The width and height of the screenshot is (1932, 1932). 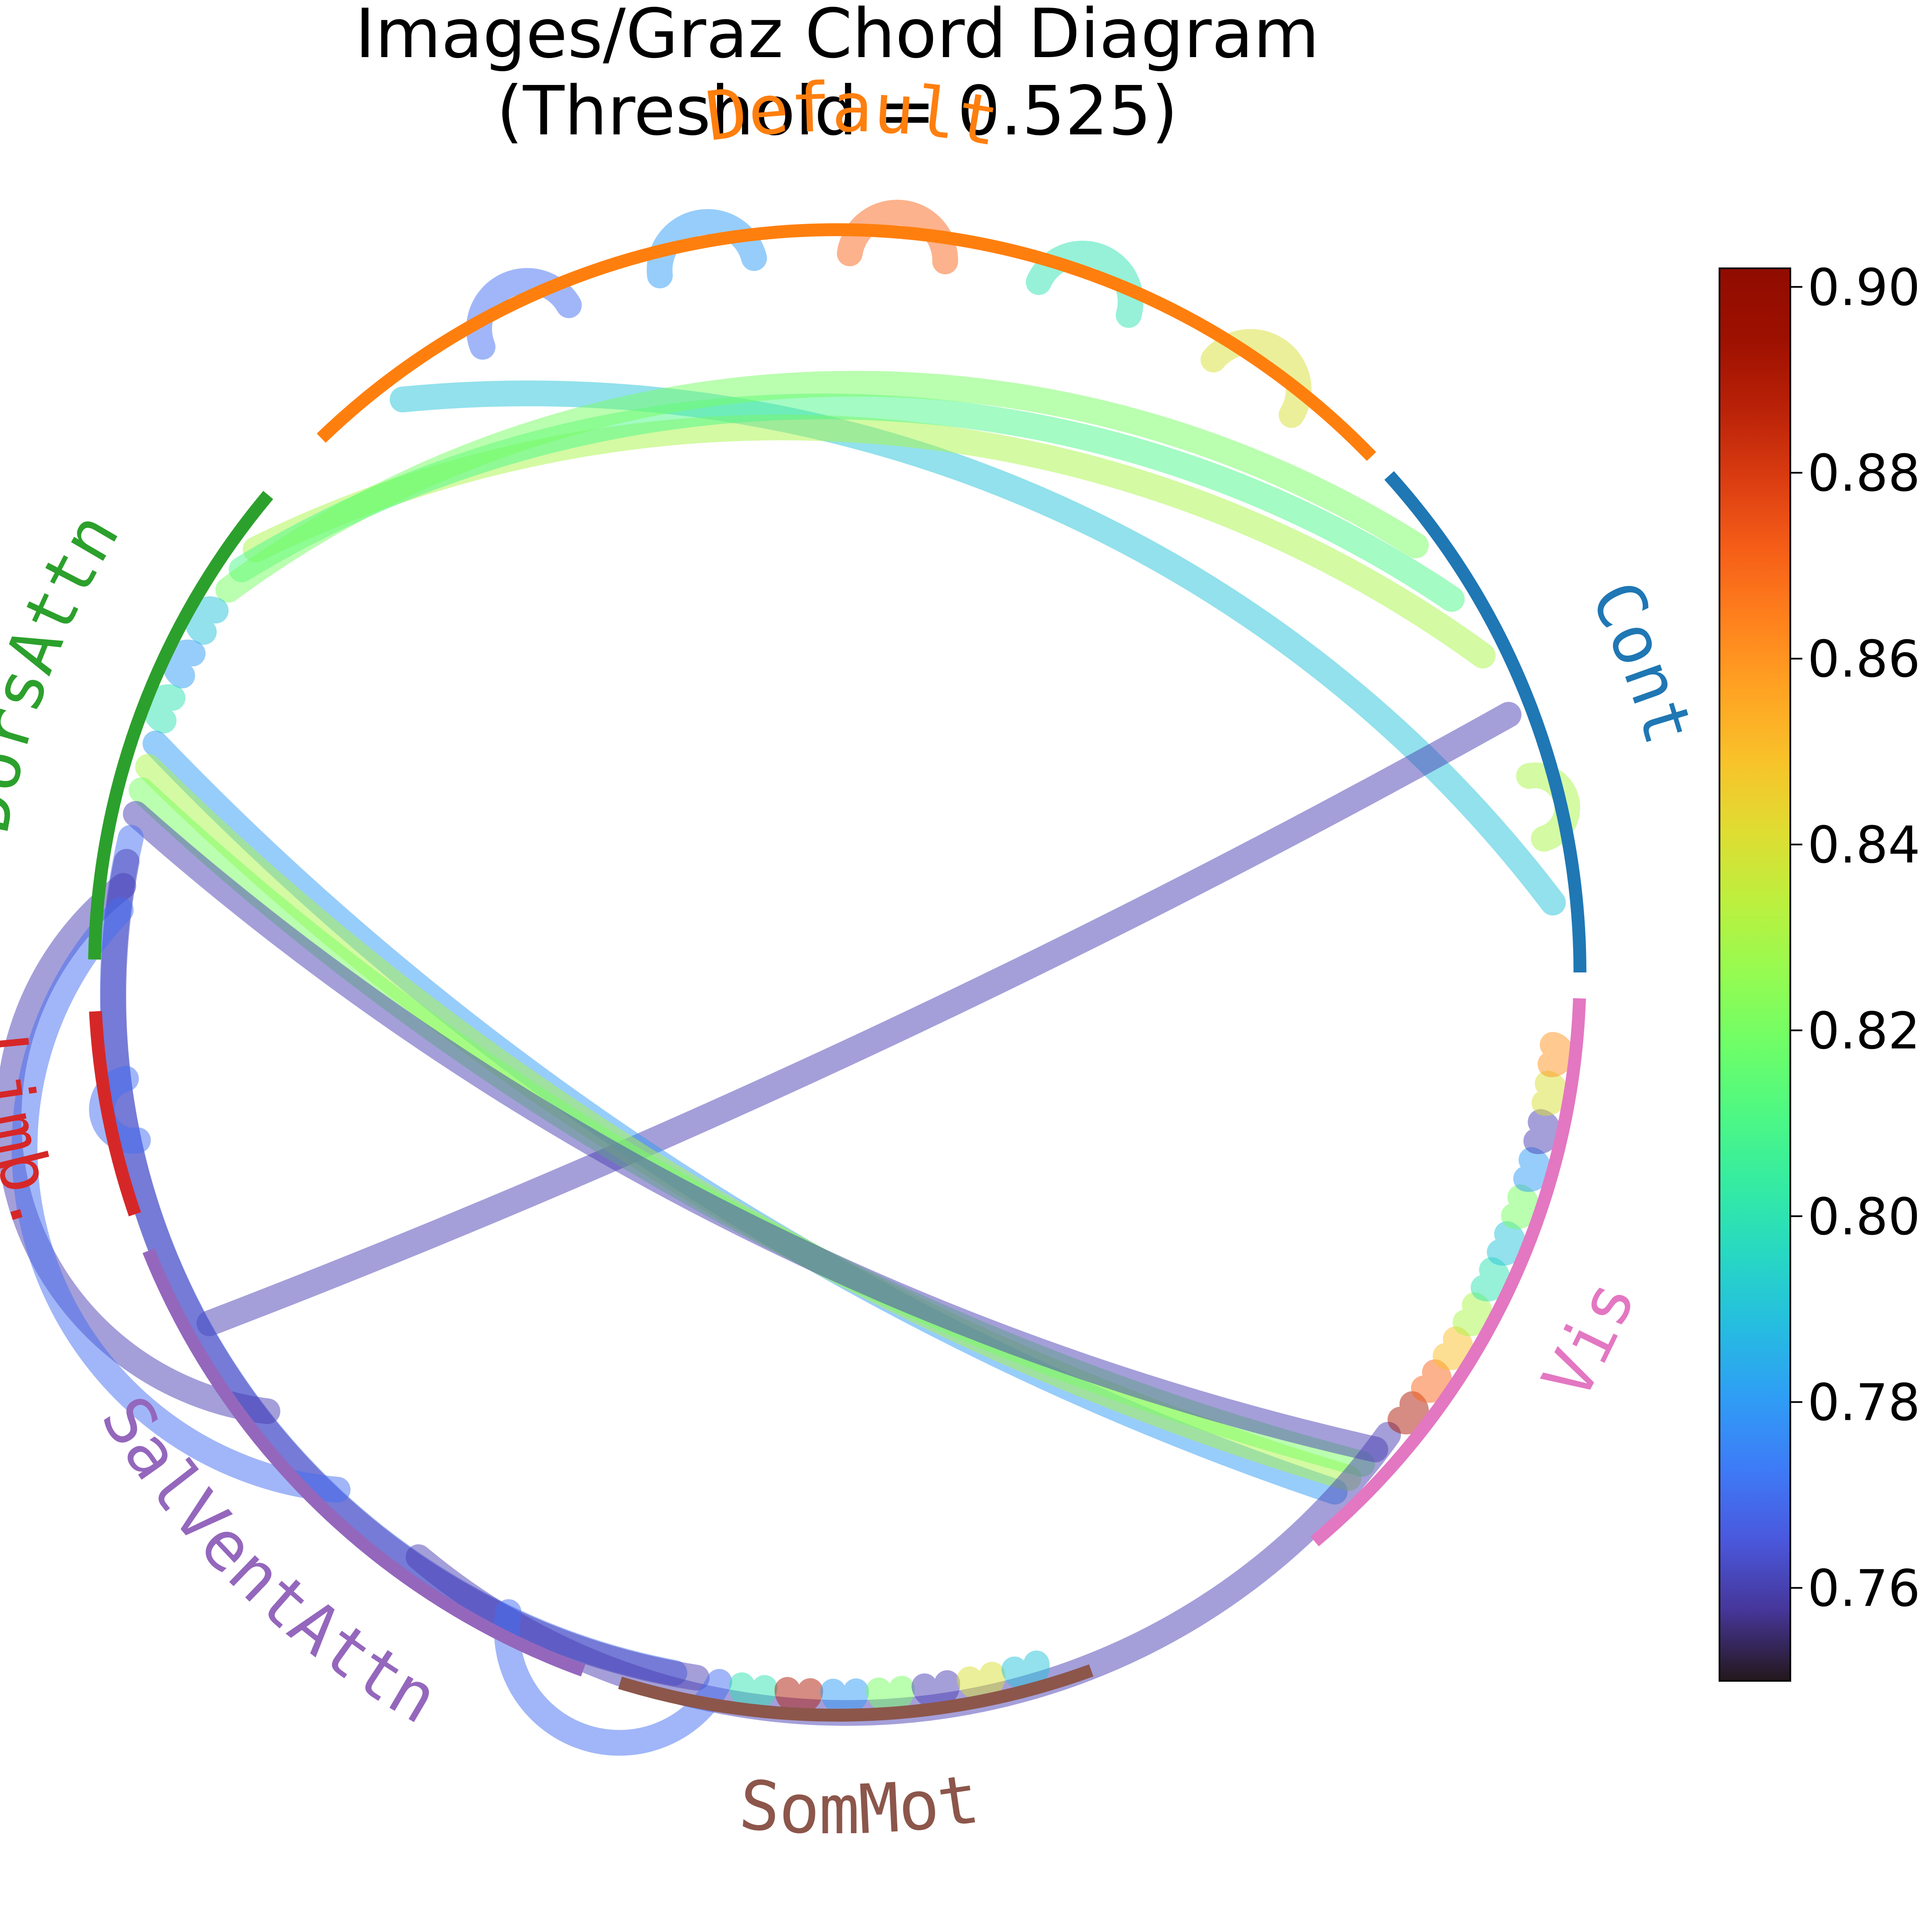 What do you see at coordinates (1755, 974) in the screenshot?
I see `colorbar-gradient` at bounding box center [1755, 974].